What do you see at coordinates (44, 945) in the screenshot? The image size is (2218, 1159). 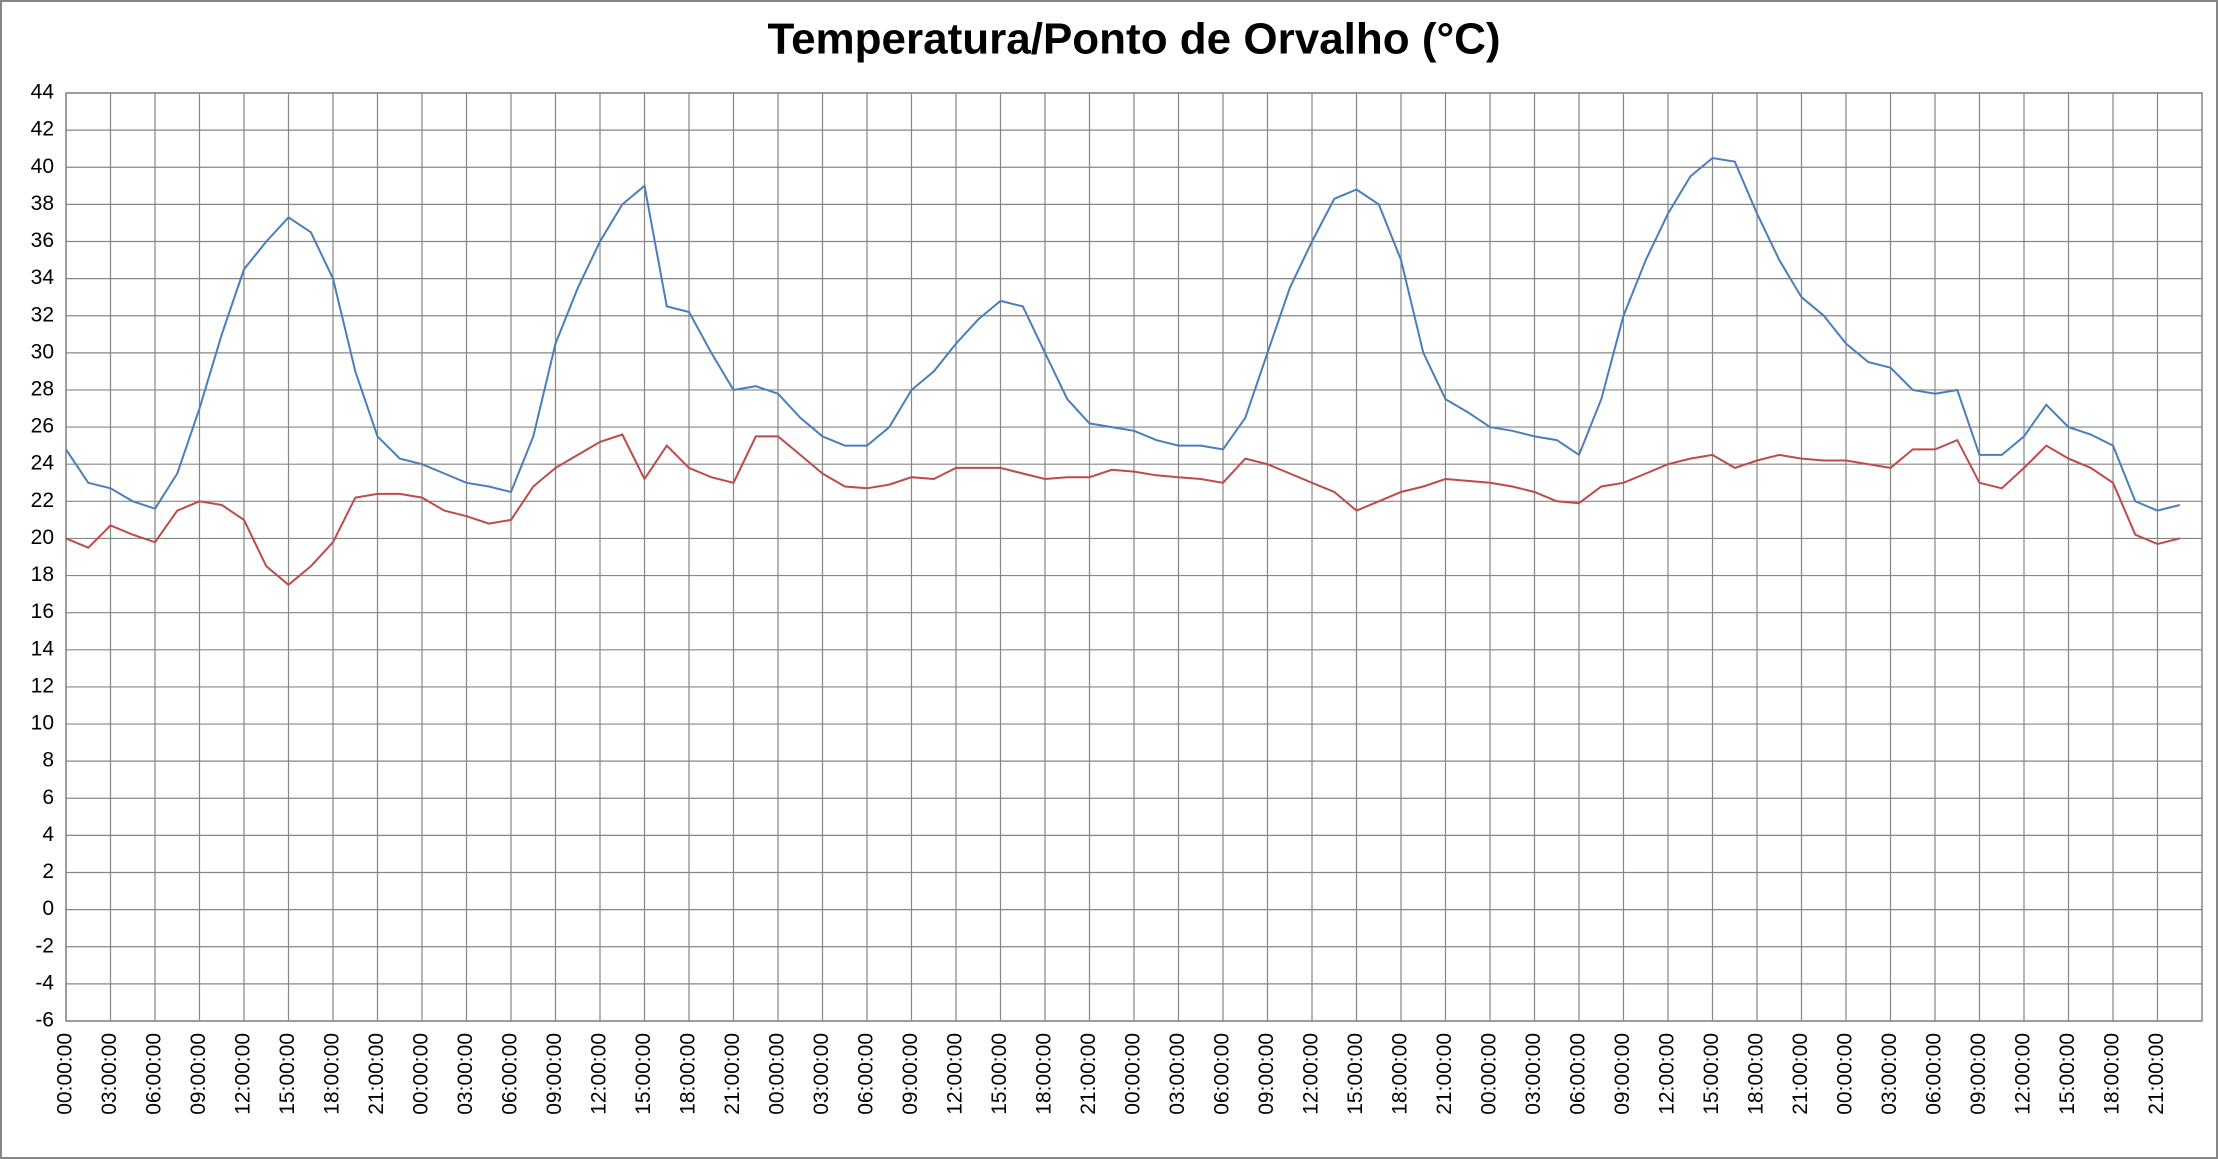 I see `y-tick-label: -2` at bounding box center [44, 945].